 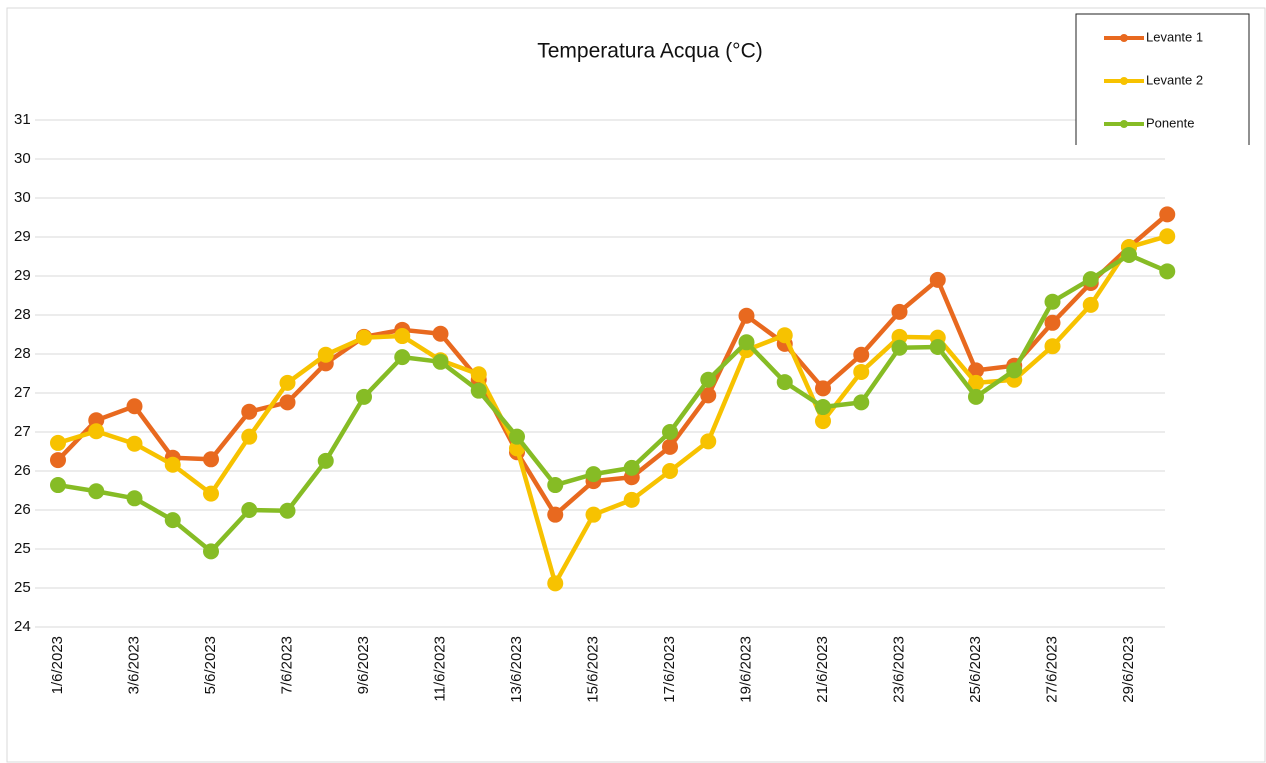 What do you see at coordinates (286, 665) in the screenshot?
I see `x-tick-label: 7/6/2023` at bounding box center [286, 665].